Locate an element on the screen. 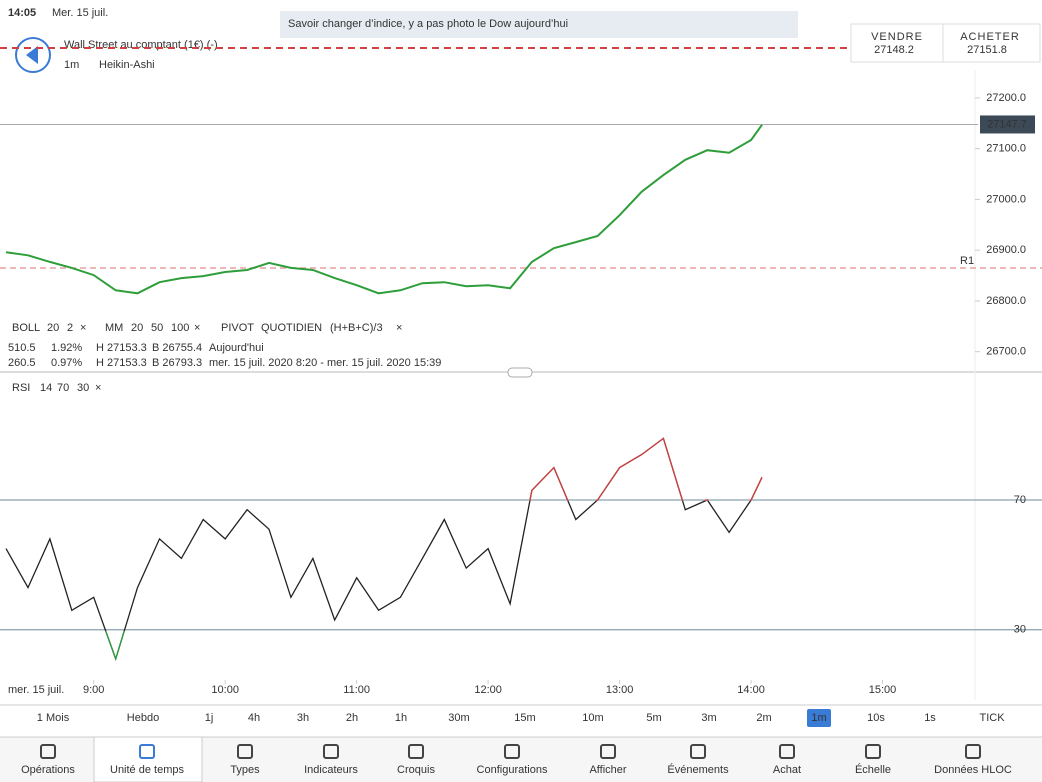 The height and width of the screenshot is (782, 1042). x-tick-label: 15:00 is located at coordinates (883, 690).